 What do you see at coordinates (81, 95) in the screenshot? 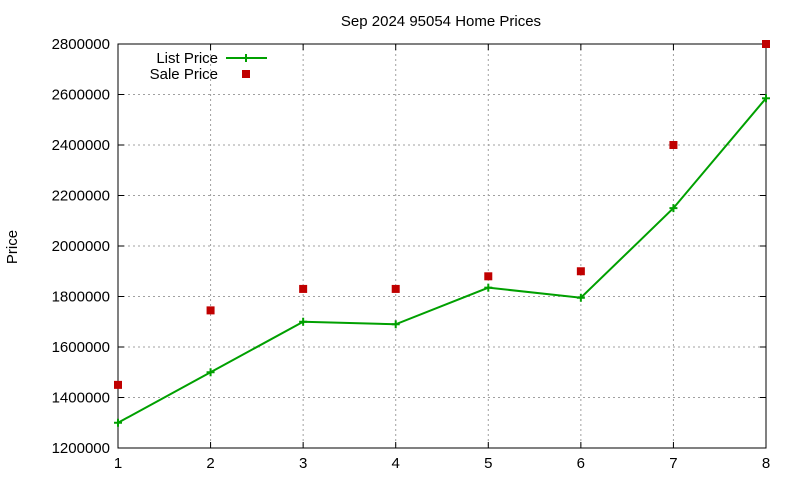
I see `y-tick-label: 2600000` at bounding box center [81, 95].